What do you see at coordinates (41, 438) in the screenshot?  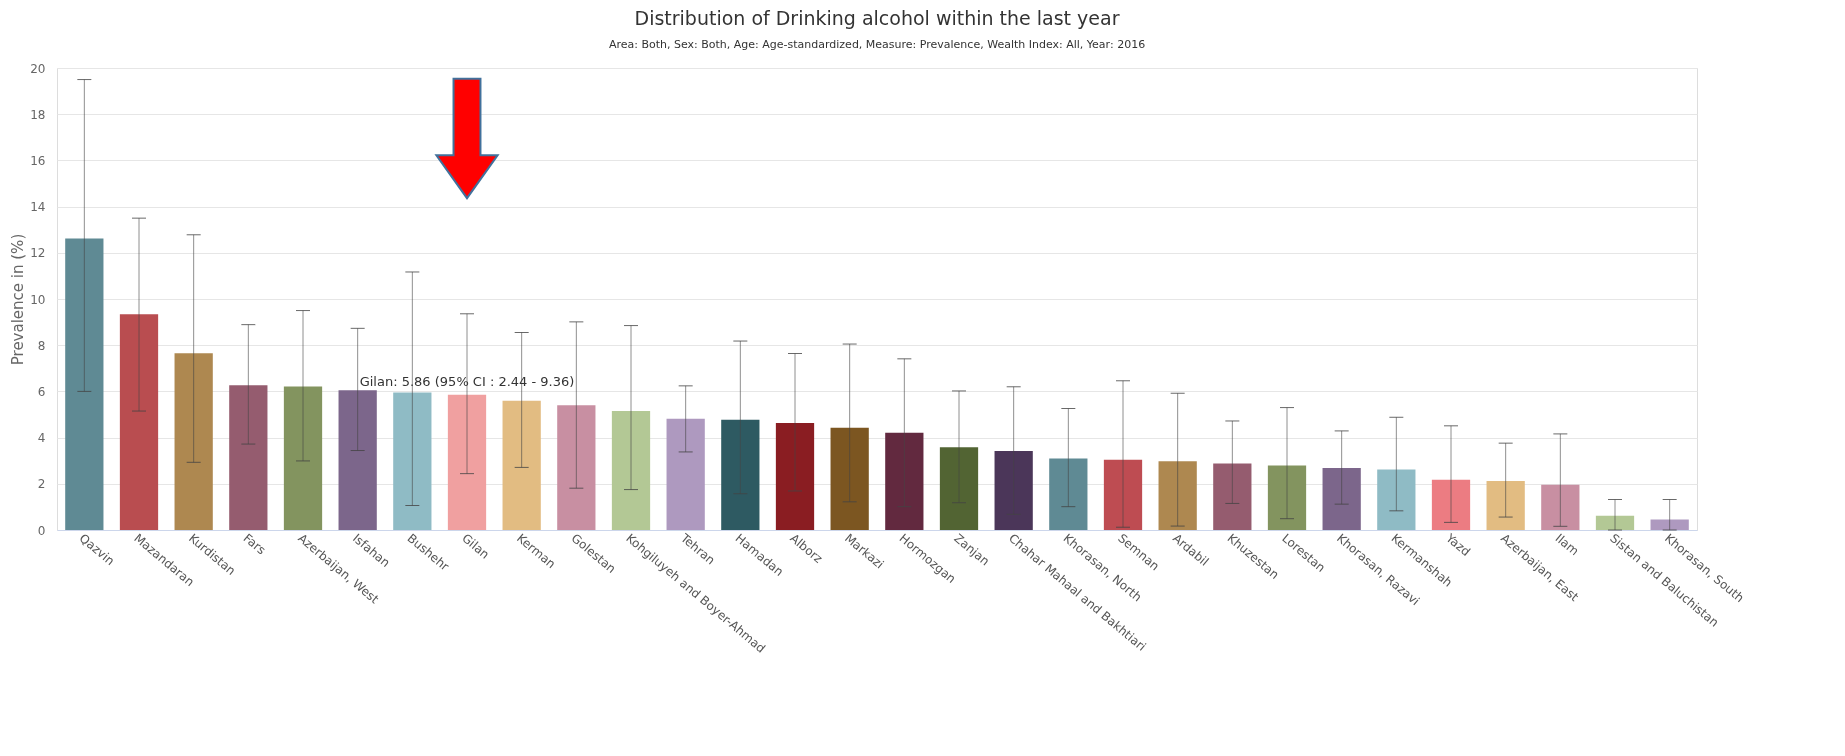 I see `y-tick-label: 4` at bounding box center [41, 438].